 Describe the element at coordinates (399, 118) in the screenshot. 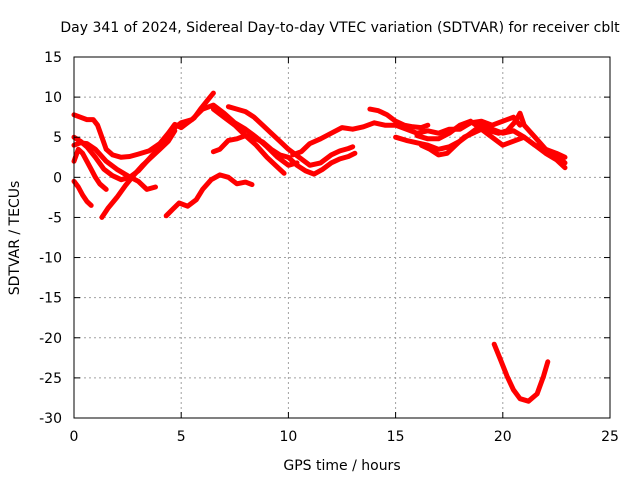

I see `series-line-s12` at that location.